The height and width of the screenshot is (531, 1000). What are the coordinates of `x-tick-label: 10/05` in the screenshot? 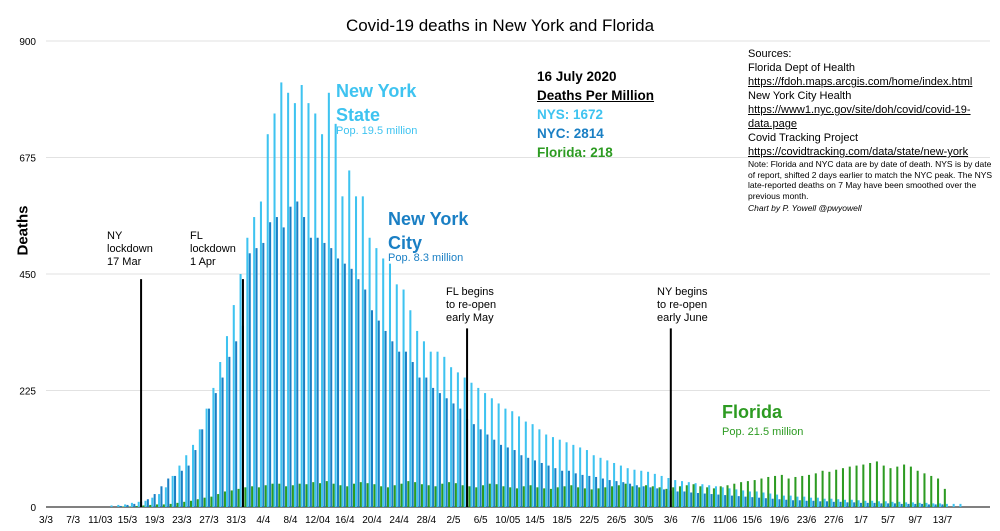 It's located at (507, 520).